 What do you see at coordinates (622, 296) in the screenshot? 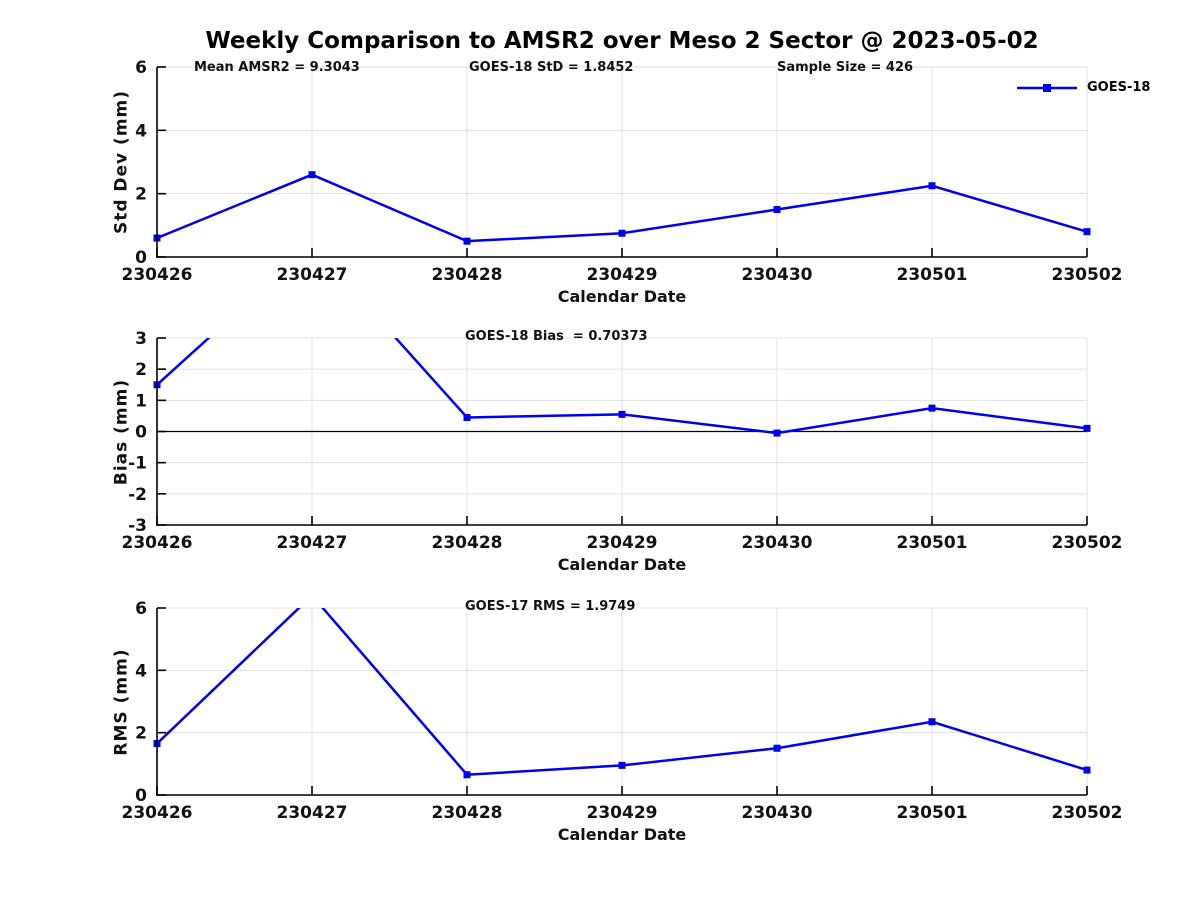
I see `x-axis-label-top: Calendar Date` at bounding box center [622, 296].